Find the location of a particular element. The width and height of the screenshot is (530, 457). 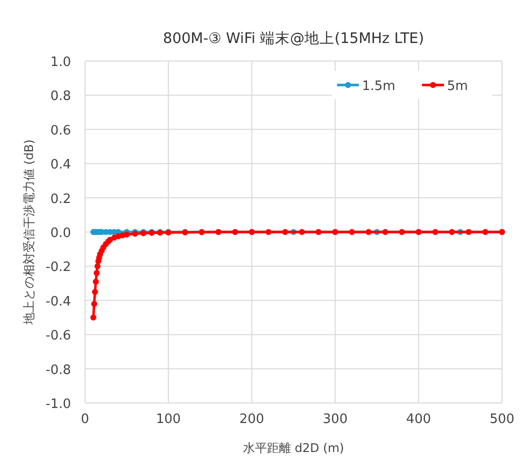

x-tick-label: 0 is located at coordinates (85, 419).